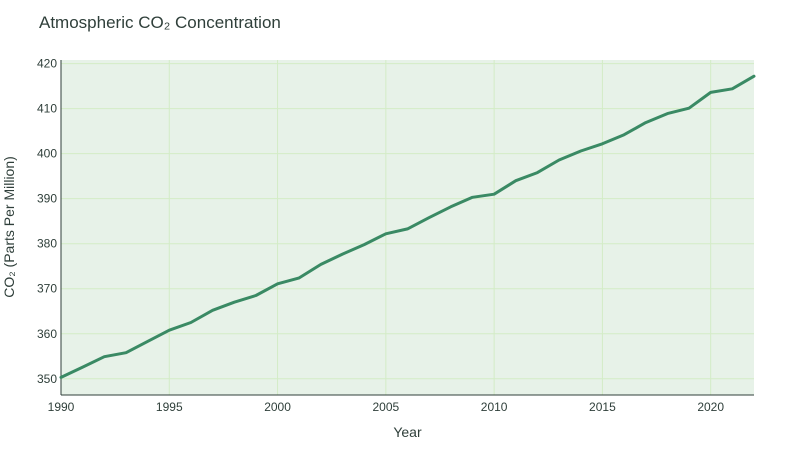  I want to click on y-axis-title: CO₂ (Parts Per Million), so click(9, 227).